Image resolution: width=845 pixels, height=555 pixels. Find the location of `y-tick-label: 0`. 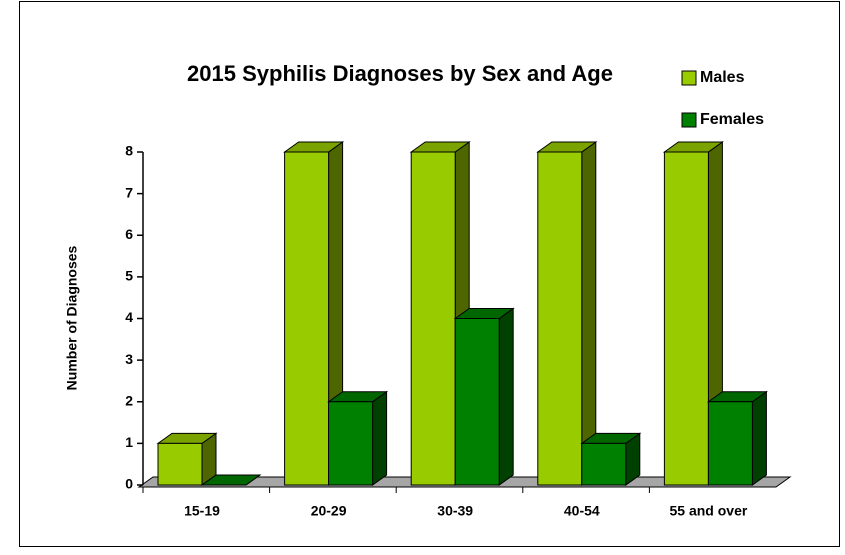

y-tick-label: 0 is located at coordinates (129, 484).